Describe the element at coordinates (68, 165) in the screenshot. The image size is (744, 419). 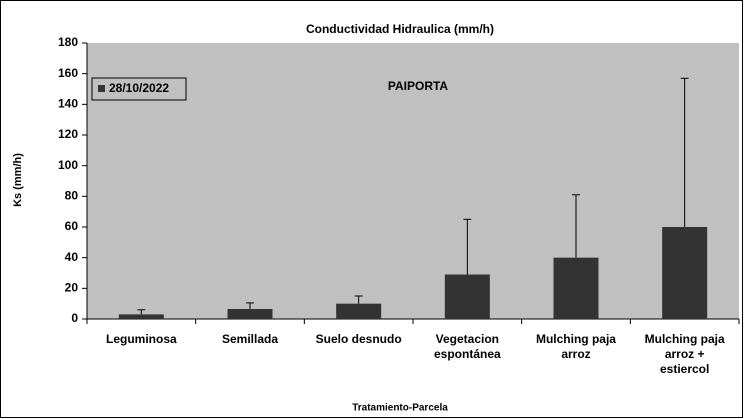
I see `y-tick-label: 100` at that location.